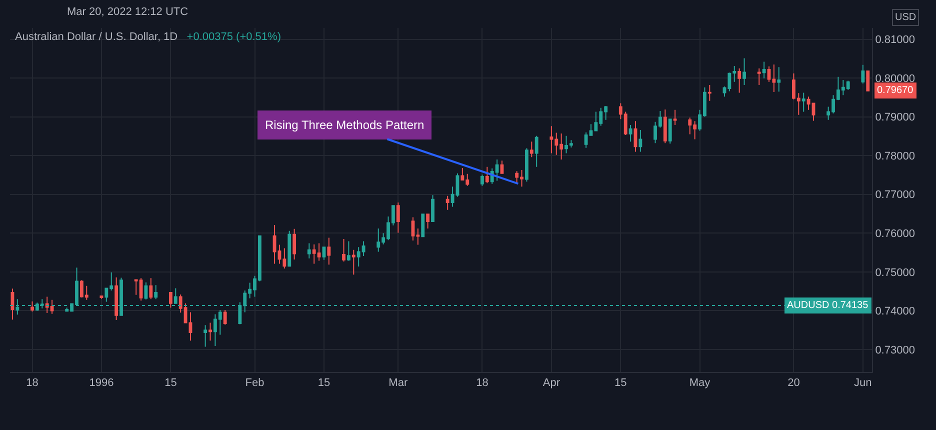 The height and width of the screenshot is (430, 936). I want to click on x-tick-label: Mar, so click(398, 383).